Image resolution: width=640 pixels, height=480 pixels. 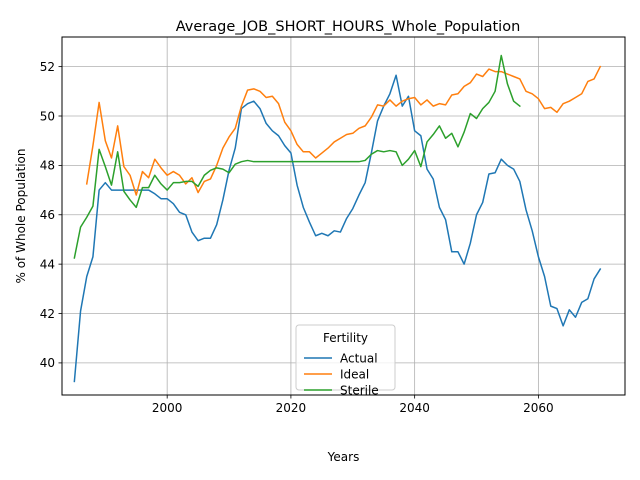 What do you see at coordinates (359, 390) in the screenshot?
I see `legend-label-sterile: Sterile` at bounding box center [359, 390].